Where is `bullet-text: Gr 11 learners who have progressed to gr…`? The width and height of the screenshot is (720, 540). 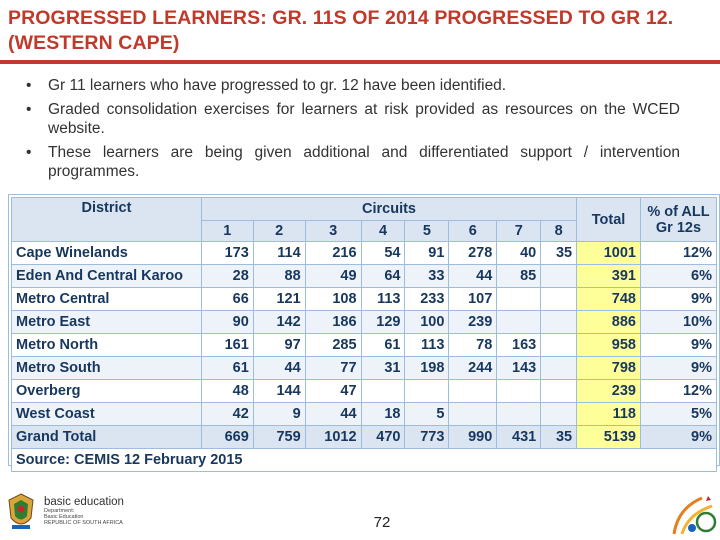 bullet-text: Gr 11 learners who have progressed to gr… is located at coordinates (277, 85).